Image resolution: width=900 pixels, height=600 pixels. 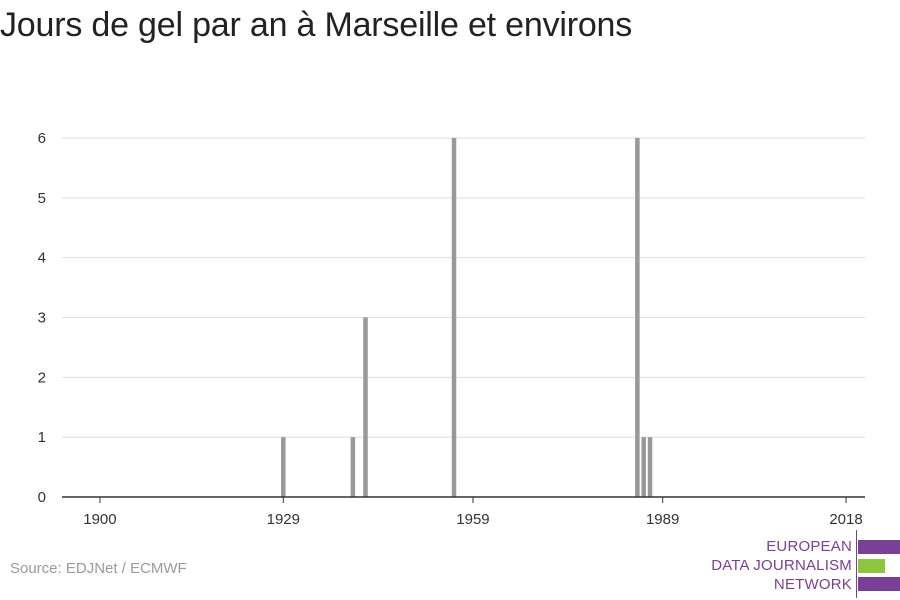 What do you see at coordinates (856, 564) in the screenshot?
I see `logo-divider` at bounding box center [856, 564].